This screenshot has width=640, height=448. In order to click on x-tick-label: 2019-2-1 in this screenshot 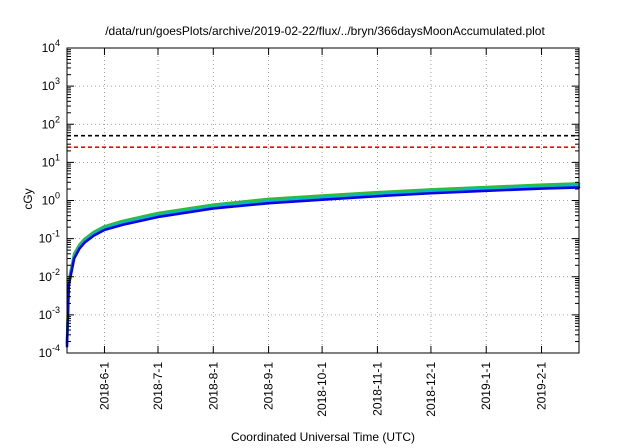, I will do `click(542, 386)`.